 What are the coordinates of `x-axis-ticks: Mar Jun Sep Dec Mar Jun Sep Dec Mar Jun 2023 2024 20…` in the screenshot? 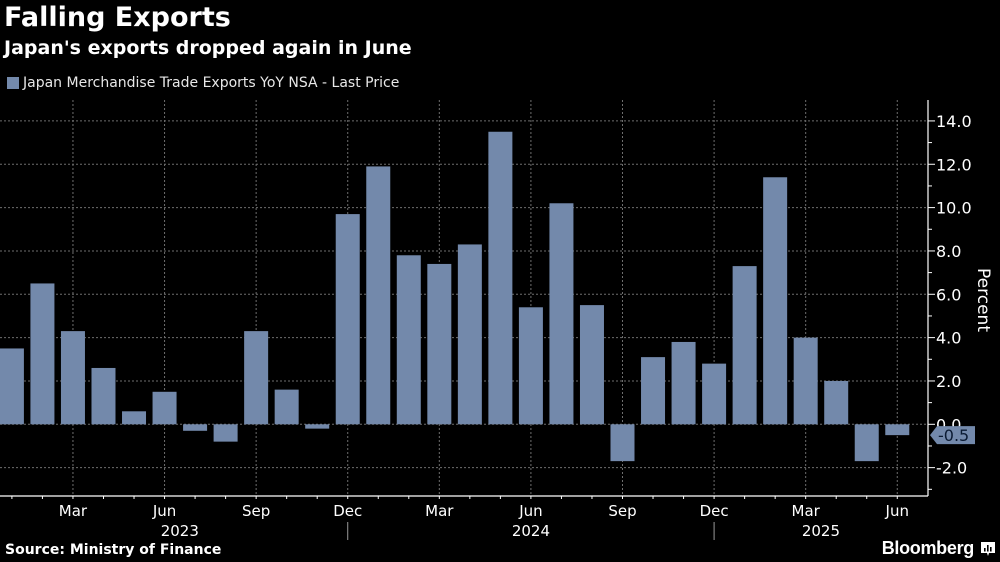 It's located at (460, 518).